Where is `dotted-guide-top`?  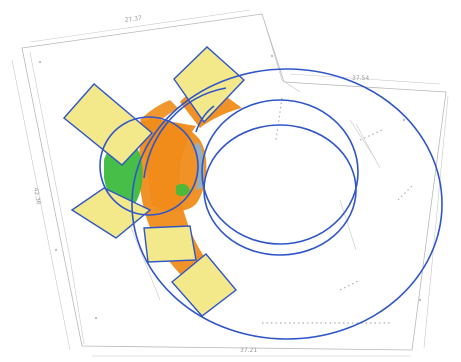 dotted-guide-top is located at coordinates (279, 119).